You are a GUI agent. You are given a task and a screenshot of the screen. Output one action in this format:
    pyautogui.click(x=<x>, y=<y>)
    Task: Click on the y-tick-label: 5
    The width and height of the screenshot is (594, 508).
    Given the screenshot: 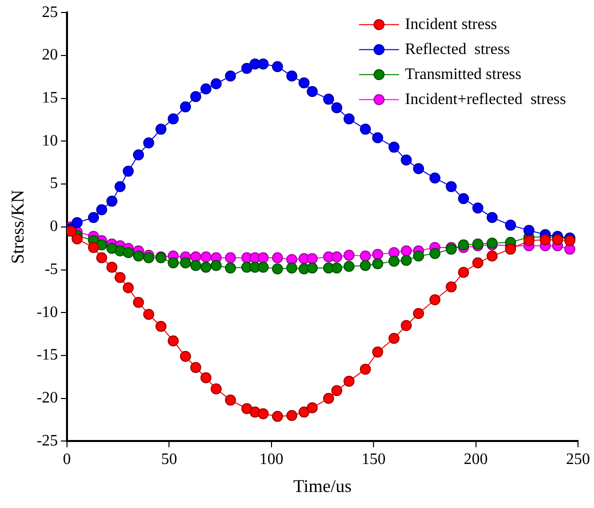 What is the action you would take?
    pyautogui.click(x=54, y=183)
    